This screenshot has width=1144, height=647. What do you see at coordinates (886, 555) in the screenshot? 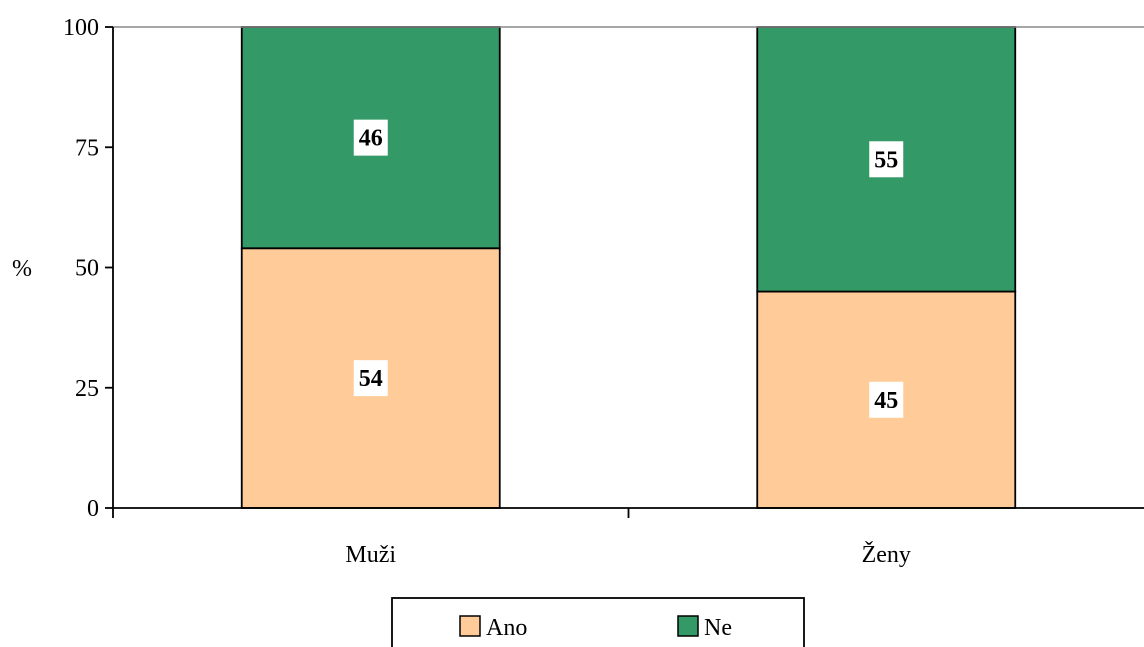
I see `x-tick-label-zeny: Ženy` at bounding box center [886, 555].